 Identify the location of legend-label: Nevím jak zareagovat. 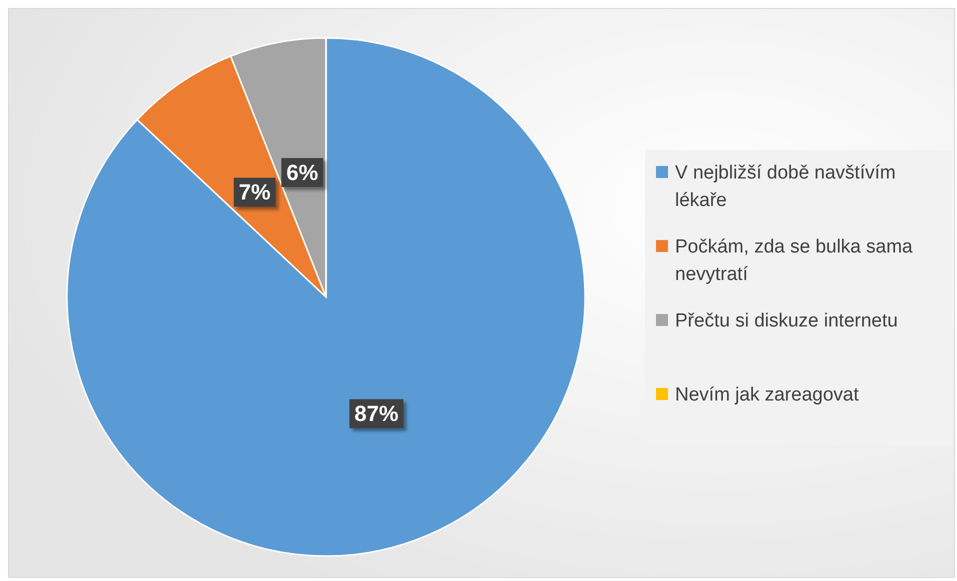
(767, 395).